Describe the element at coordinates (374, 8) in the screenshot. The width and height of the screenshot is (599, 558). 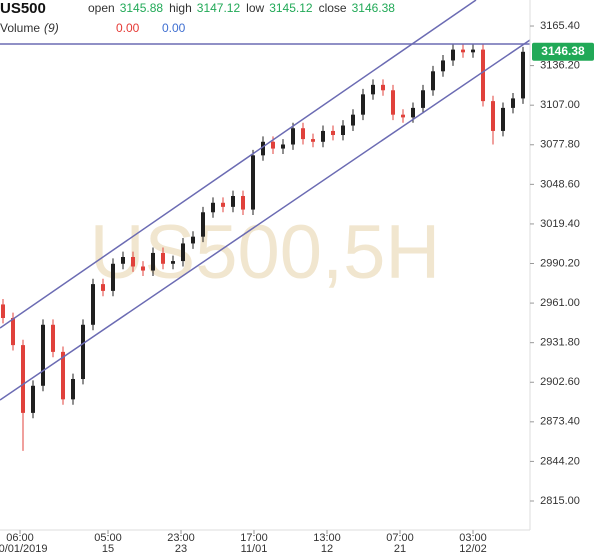
I see `ohlc-value: 3146.38` at that location.